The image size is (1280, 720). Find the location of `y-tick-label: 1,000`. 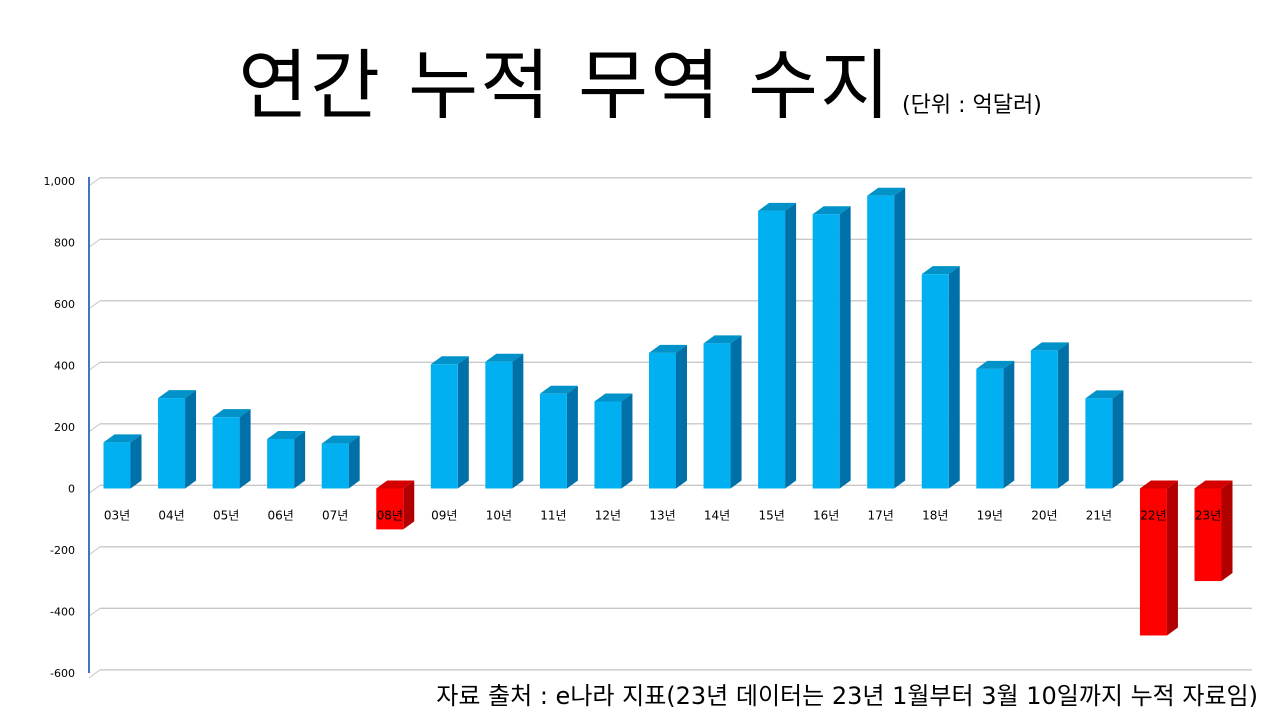

y-tick-label: 1,000 is located at coordinates (60, 181).